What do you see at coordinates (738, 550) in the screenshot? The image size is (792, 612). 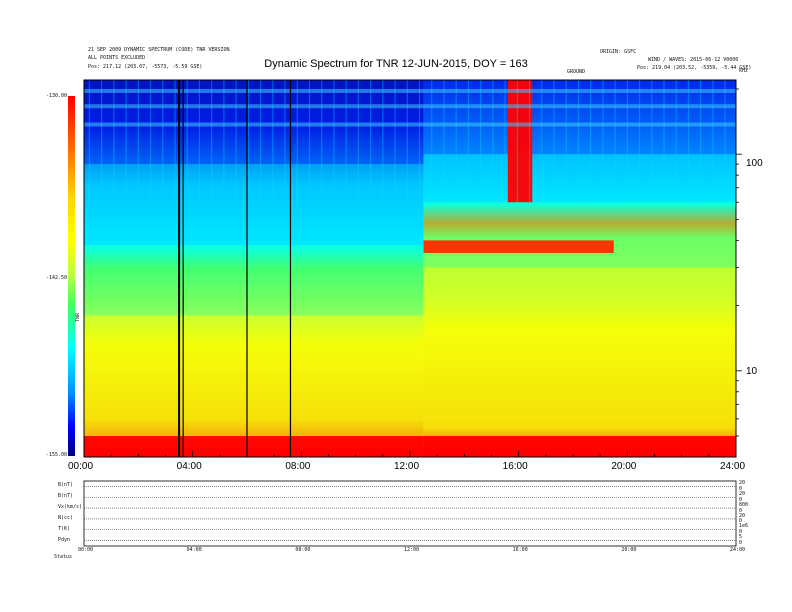 I see `panel-x-tick: 24:00` at bounding box center [738, 550].